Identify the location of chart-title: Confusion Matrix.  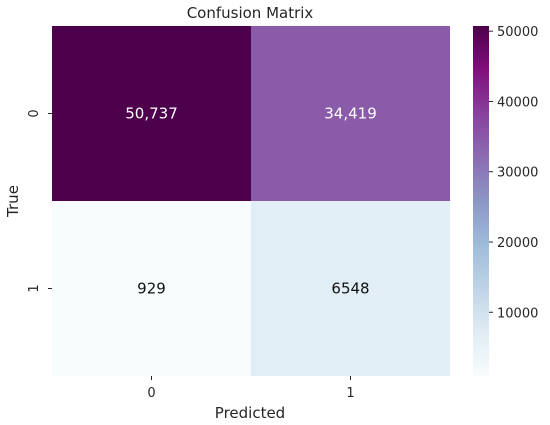
(250, 13).